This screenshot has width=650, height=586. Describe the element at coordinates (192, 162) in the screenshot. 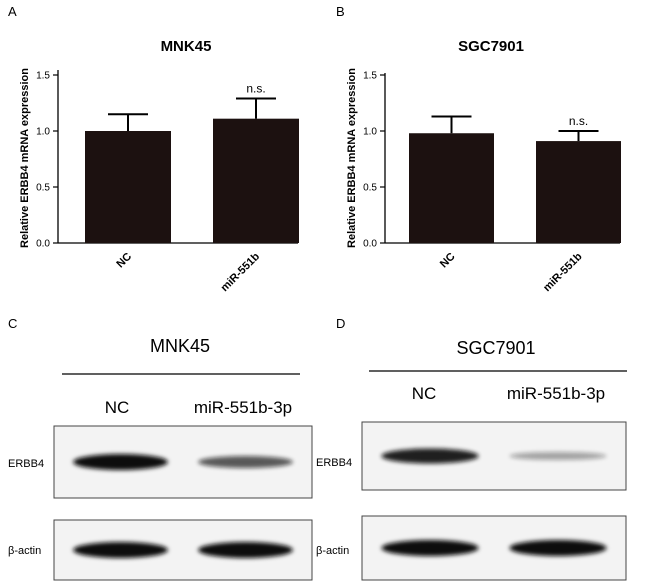

I see `bars-a: n.s.` at that location.